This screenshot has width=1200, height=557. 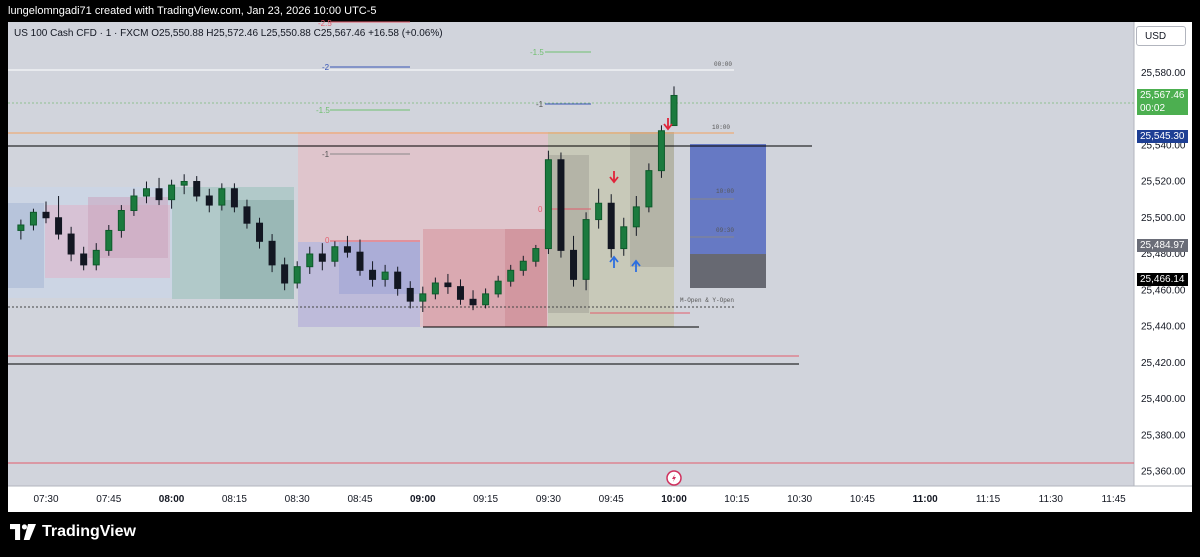 I want to click on arrow-down-icon, so click(x=668, y=124).